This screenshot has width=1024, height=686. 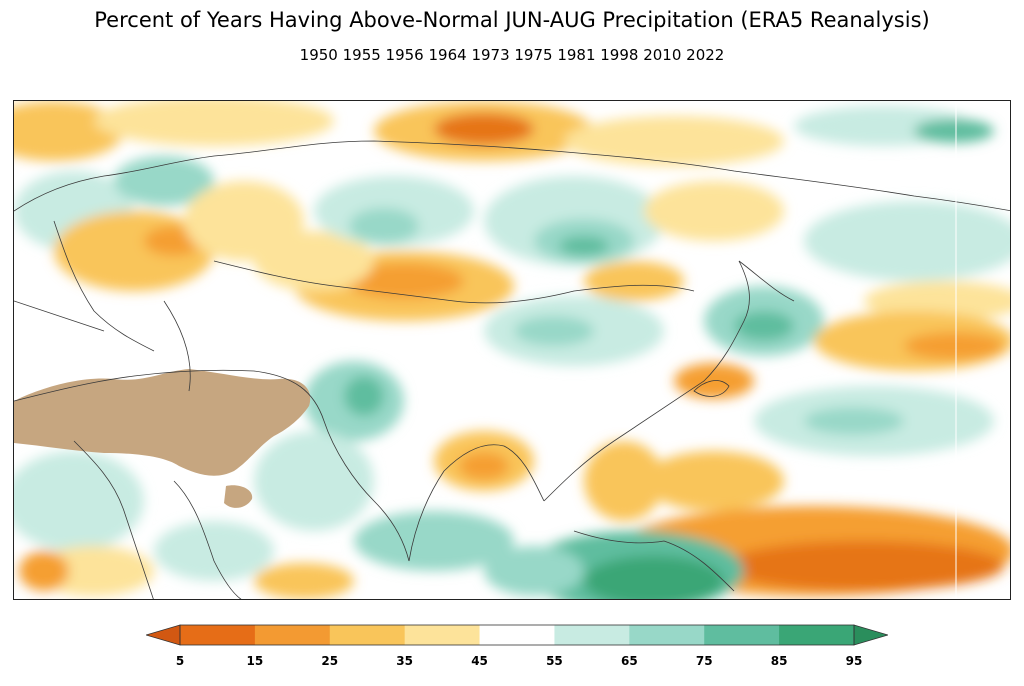 What do you see at coordinates (330, 661) in the screenshot?
I see `colorbar-tick-label: 25` at bounding box center [330, 661].